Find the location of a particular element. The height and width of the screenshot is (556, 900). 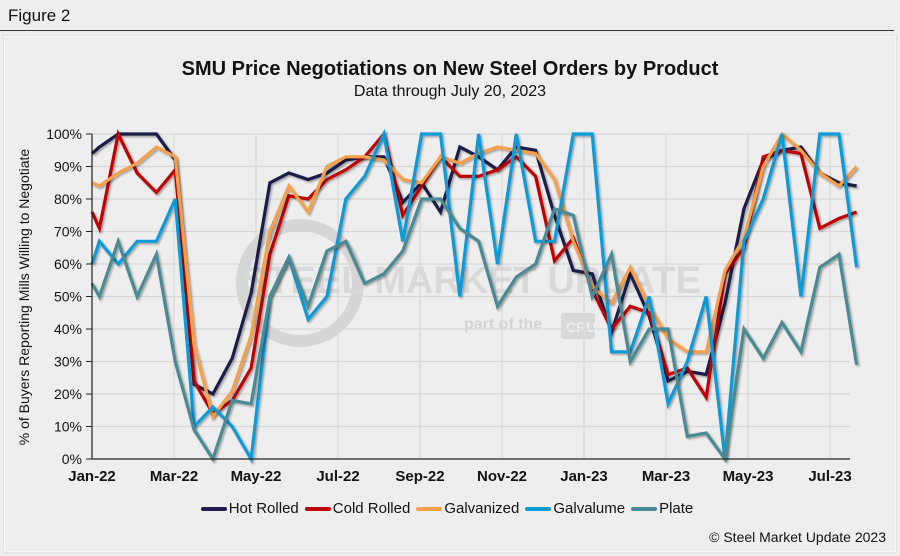

chart-subtitle: Data through July 20, 2023 is located at coordinates (450, 91).